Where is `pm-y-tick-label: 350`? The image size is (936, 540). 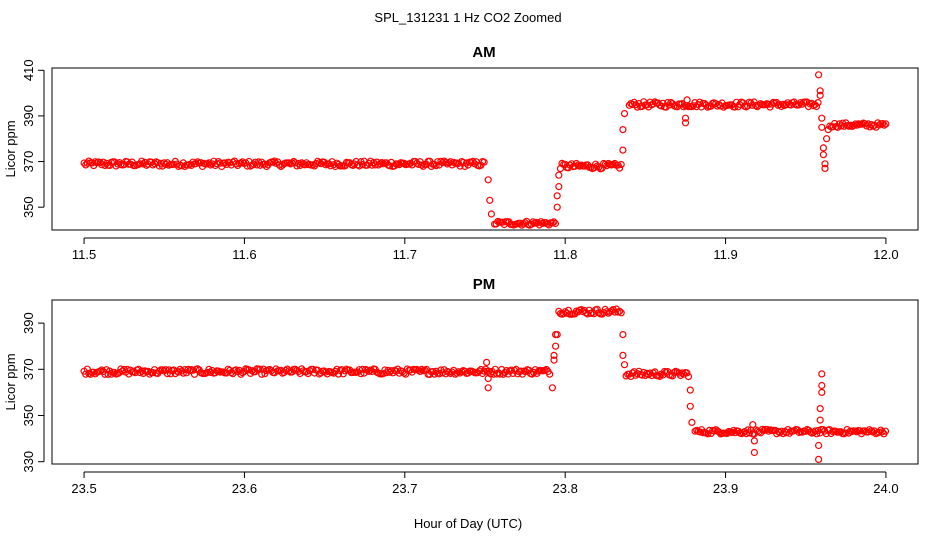
pm-y-tick-label: 350 is located at coordinates (28, 416).